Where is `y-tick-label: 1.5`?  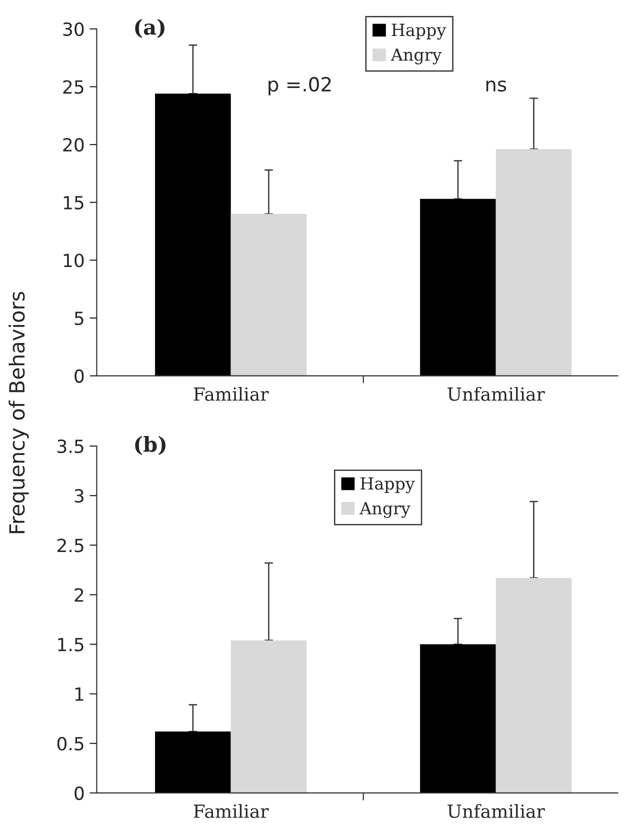 y-tick-label: 1.5 is located at coordinates (71, 645).